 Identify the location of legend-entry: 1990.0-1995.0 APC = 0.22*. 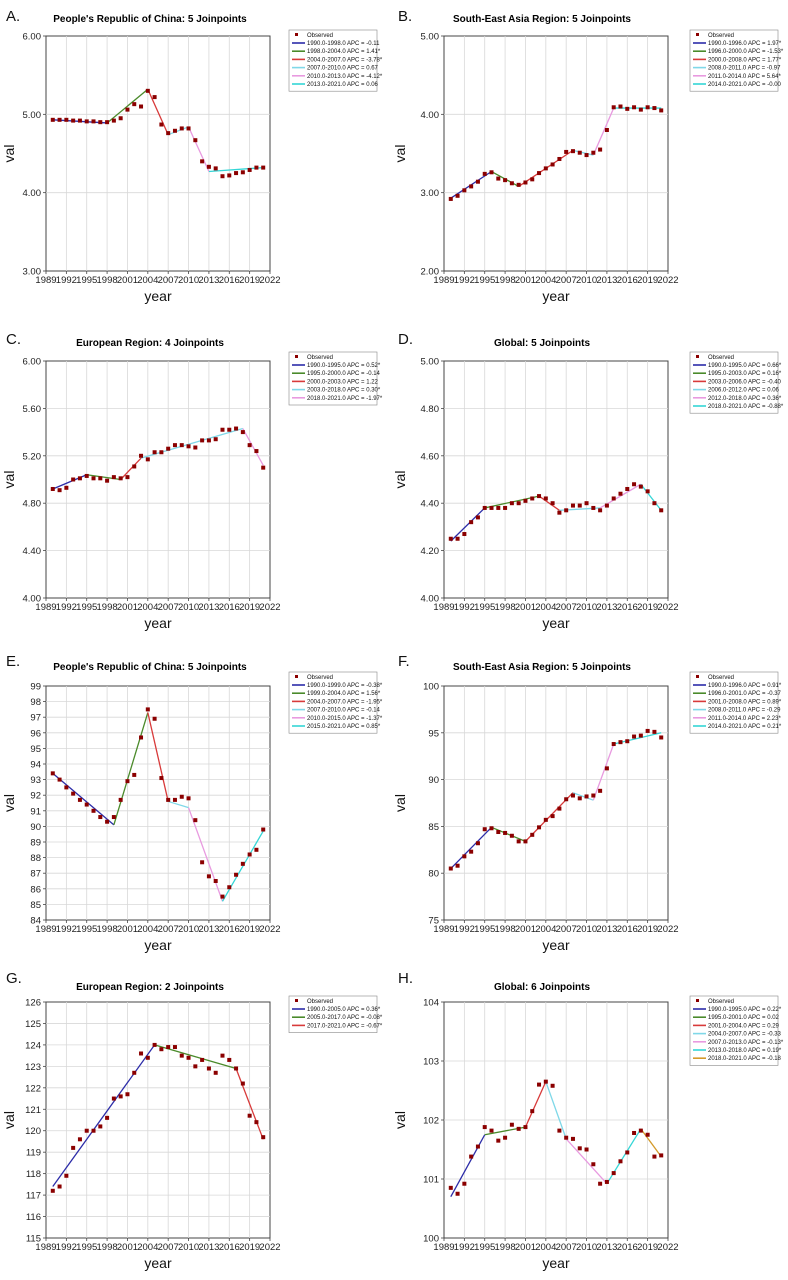
(745, 1010).